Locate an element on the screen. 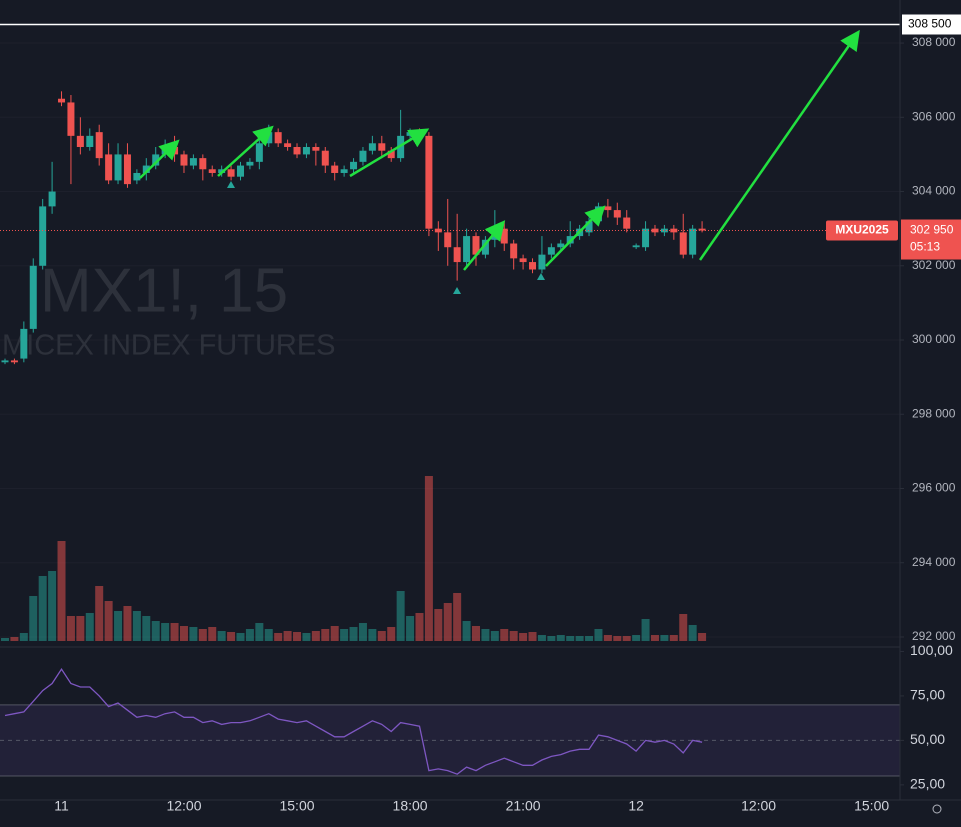 This screenshot has width=961, height=827. rsi-line is located at coordinates (353, 721).